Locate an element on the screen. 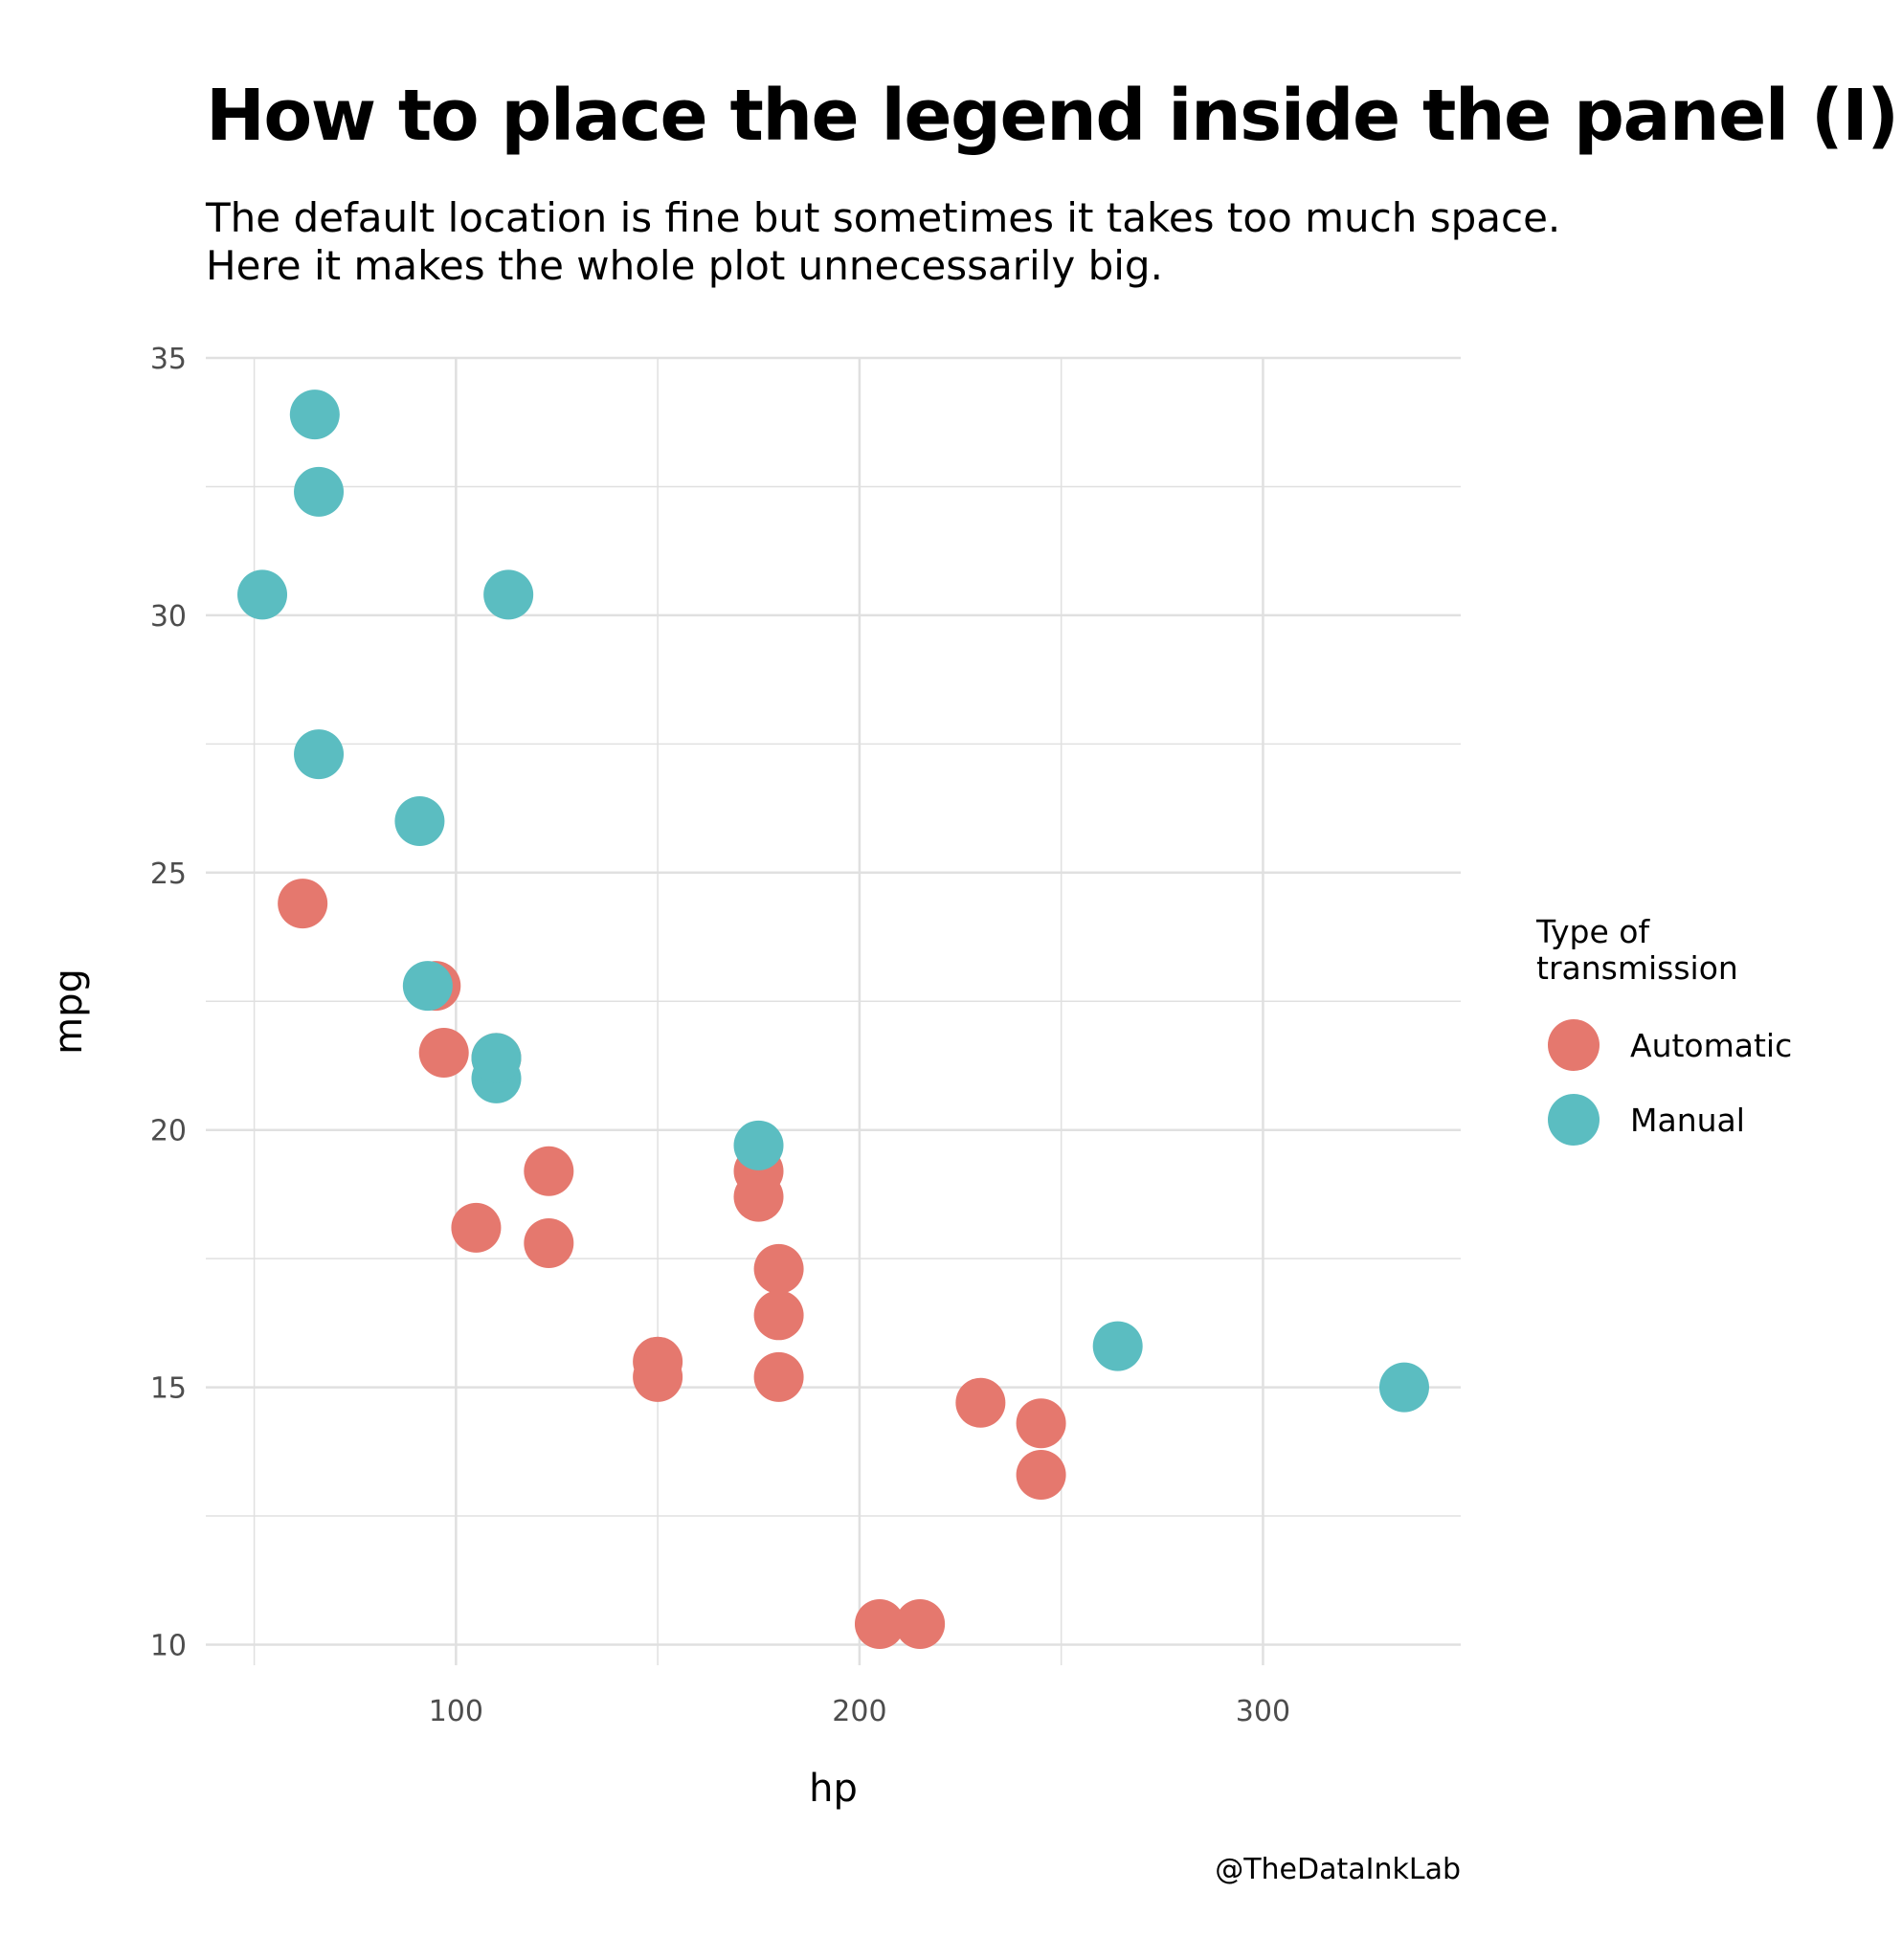 Image resolution: width=1902 pixels, height=1960 pixels. x-tick-label: 100 is located at coordinates (456, 1712).